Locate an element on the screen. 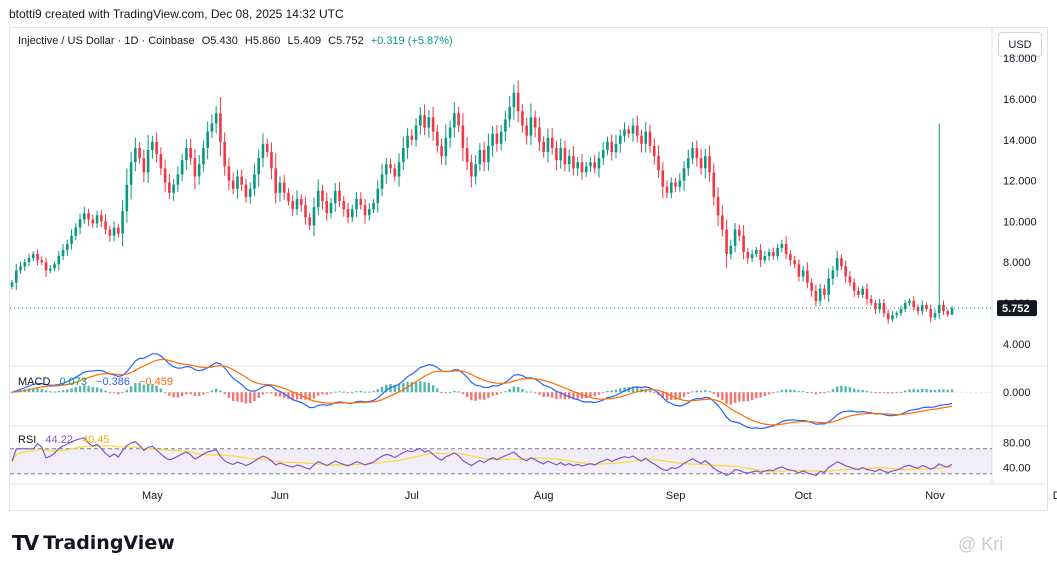 Image resolution: width=1057 pixels, height=571 pixels. tradingview-logo-icon: TV is located at coordinates (25, 543).